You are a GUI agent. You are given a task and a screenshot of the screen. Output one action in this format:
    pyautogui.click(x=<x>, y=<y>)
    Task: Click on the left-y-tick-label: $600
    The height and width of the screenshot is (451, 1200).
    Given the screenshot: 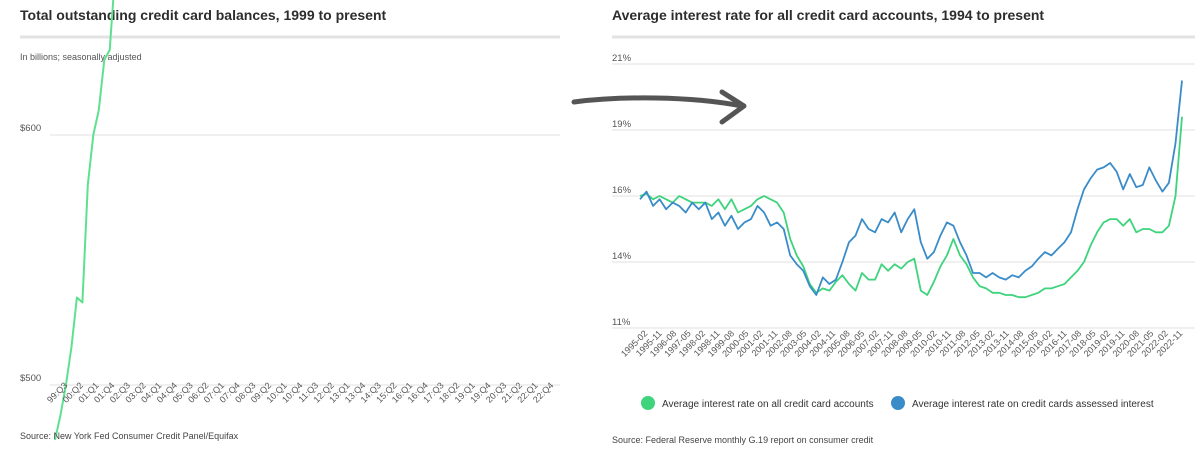 What is the action you would take?
    pyautogui.click(x=30, y=128)
    